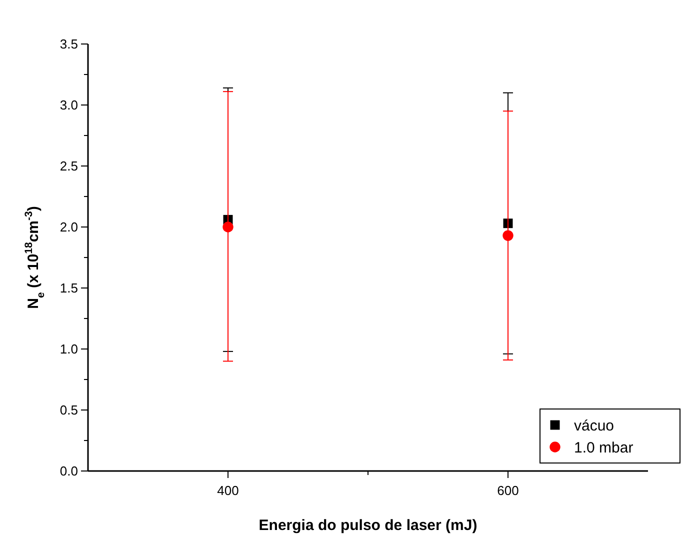  I want to click on y-tick-label: 3.5, so click(69, 44).